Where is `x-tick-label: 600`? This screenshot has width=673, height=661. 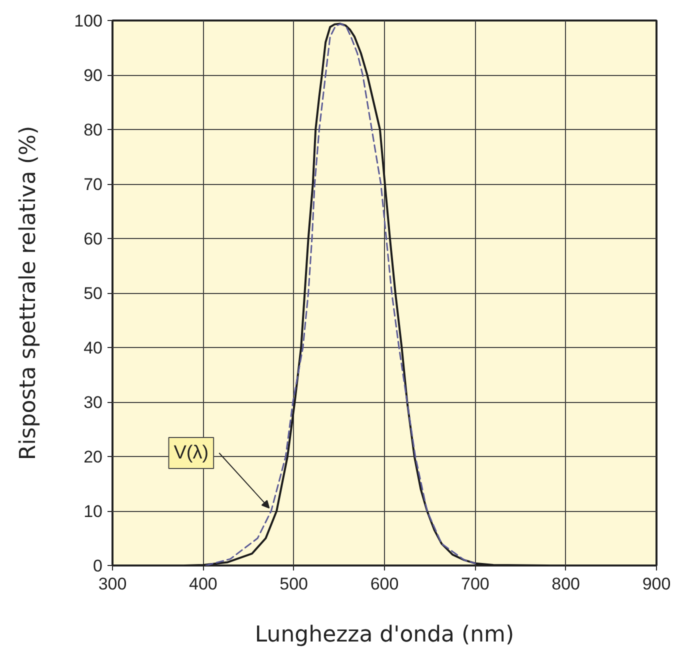 x-tick-label: 600 is located at coordinates (384, 584).